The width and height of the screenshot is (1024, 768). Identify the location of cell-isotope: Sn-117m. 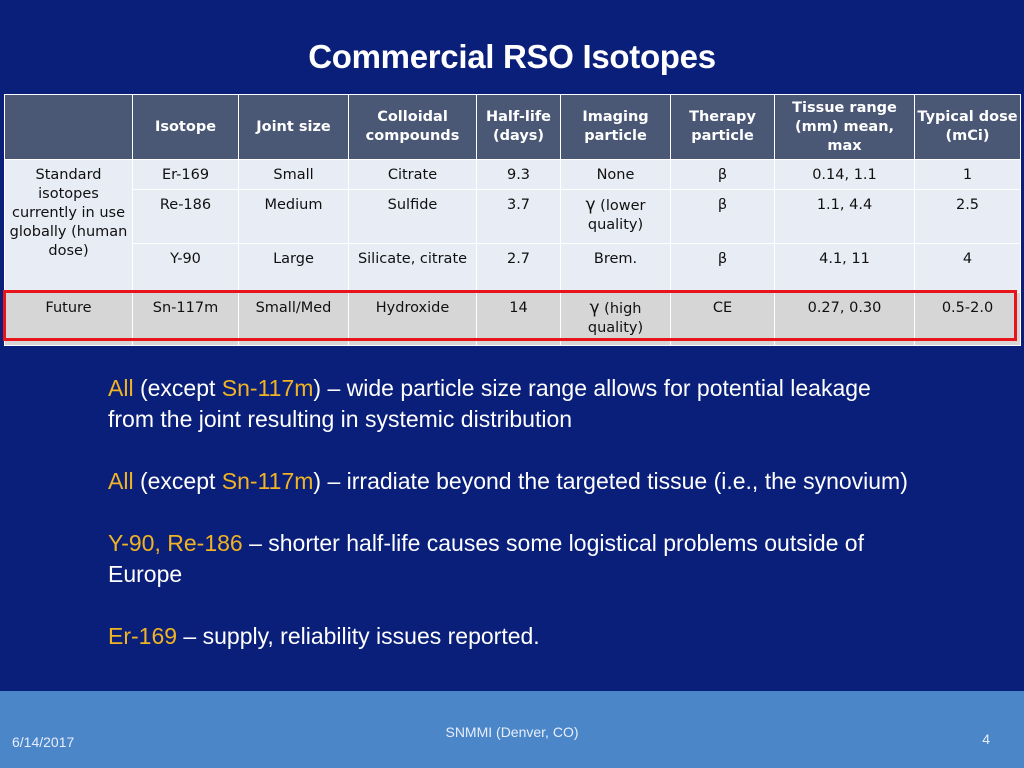
(185, 319).